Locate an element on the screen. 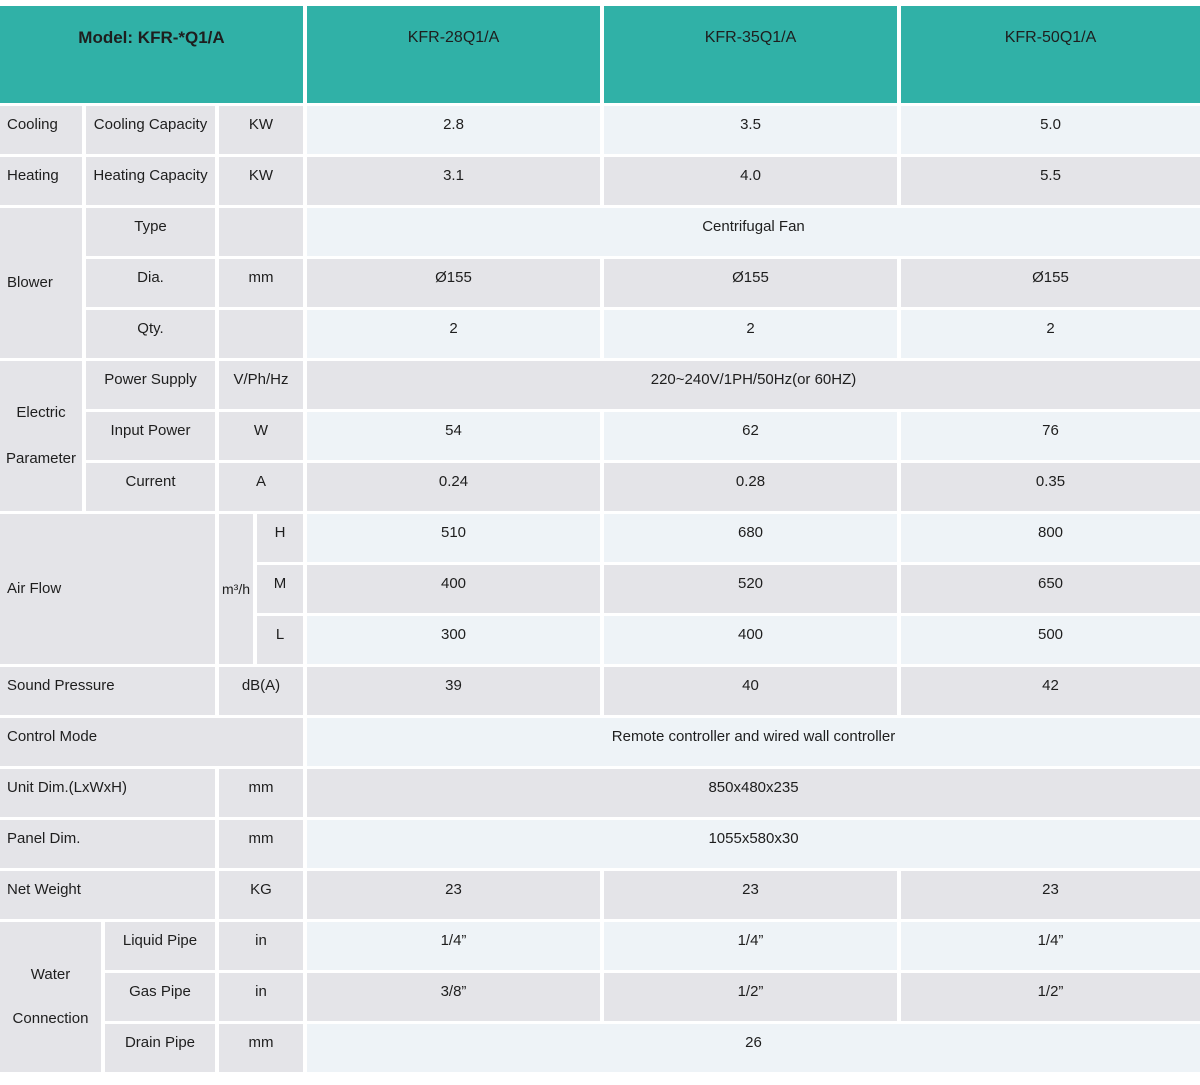  row-airflow-high: H 510 680 800 is located at coordinates (728, 538).